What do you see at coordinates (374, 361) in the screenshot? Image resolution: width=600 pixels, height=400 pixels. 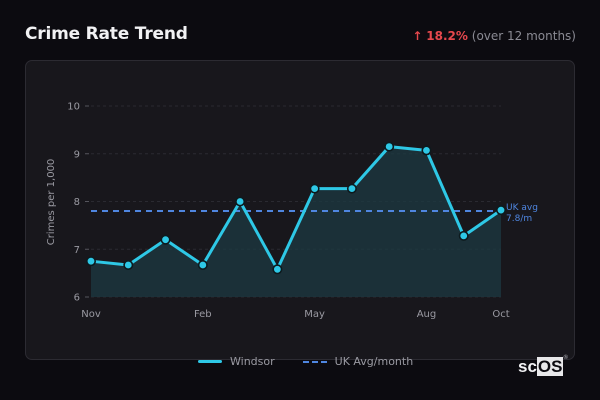 I see `legend-label-uk-avg: UK Avg/month` at bounding box center [374, 361].